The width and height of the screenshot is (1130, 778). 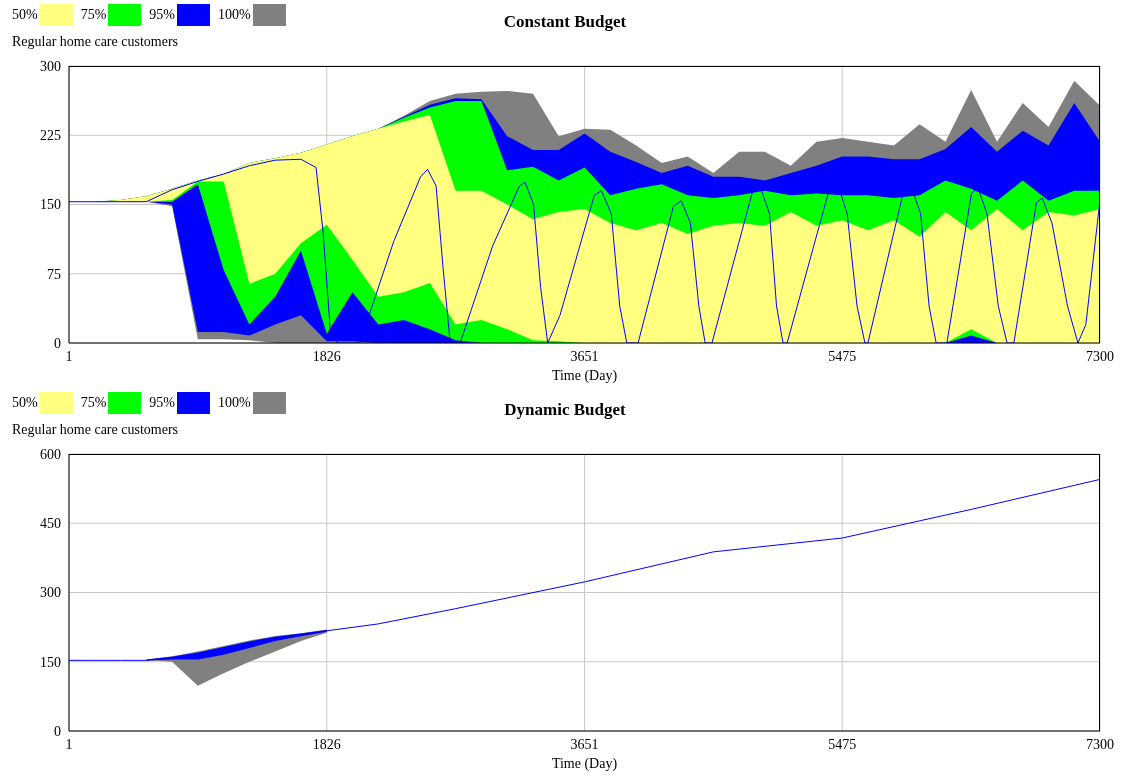 What do you see at coordinates (565, 409) in the screenshot?
I see `chart-title: Dynamic Budget` at bounding box center [565, 409].